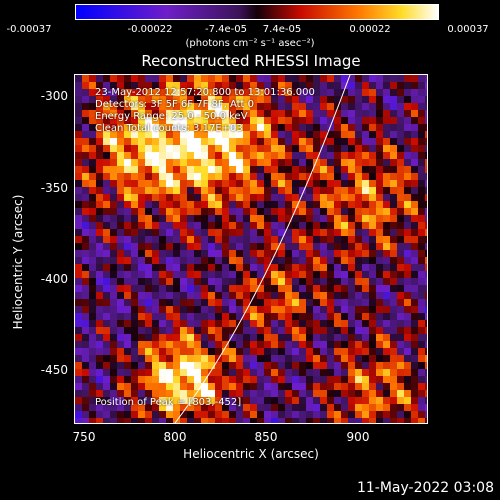 Image resolution: width=500 pixels, height=500 pixels. What do you see at coordinates (358, 437) in the screenshot?
I see `x-tick-label: 900` at bounding box center [358, 437].